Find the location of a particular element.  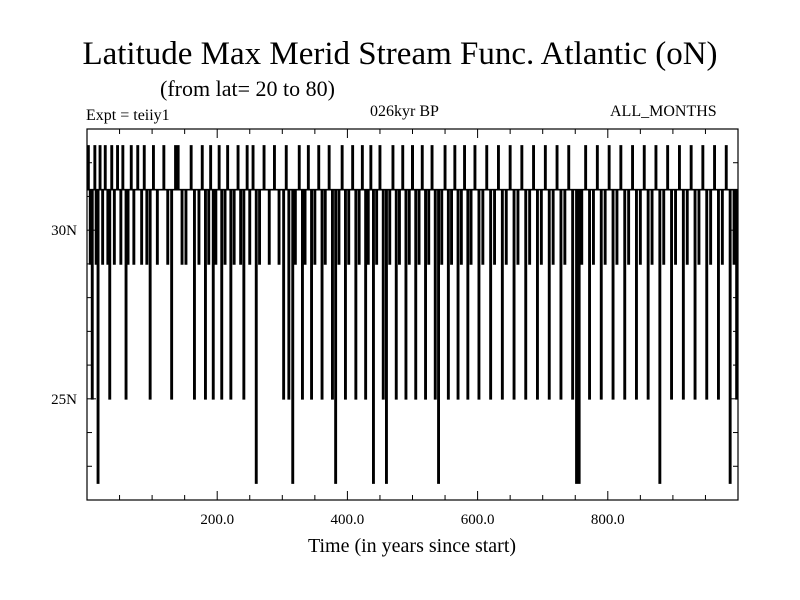

experiment-label: Expt = teiiy1 is located at coordinates (128, 115).